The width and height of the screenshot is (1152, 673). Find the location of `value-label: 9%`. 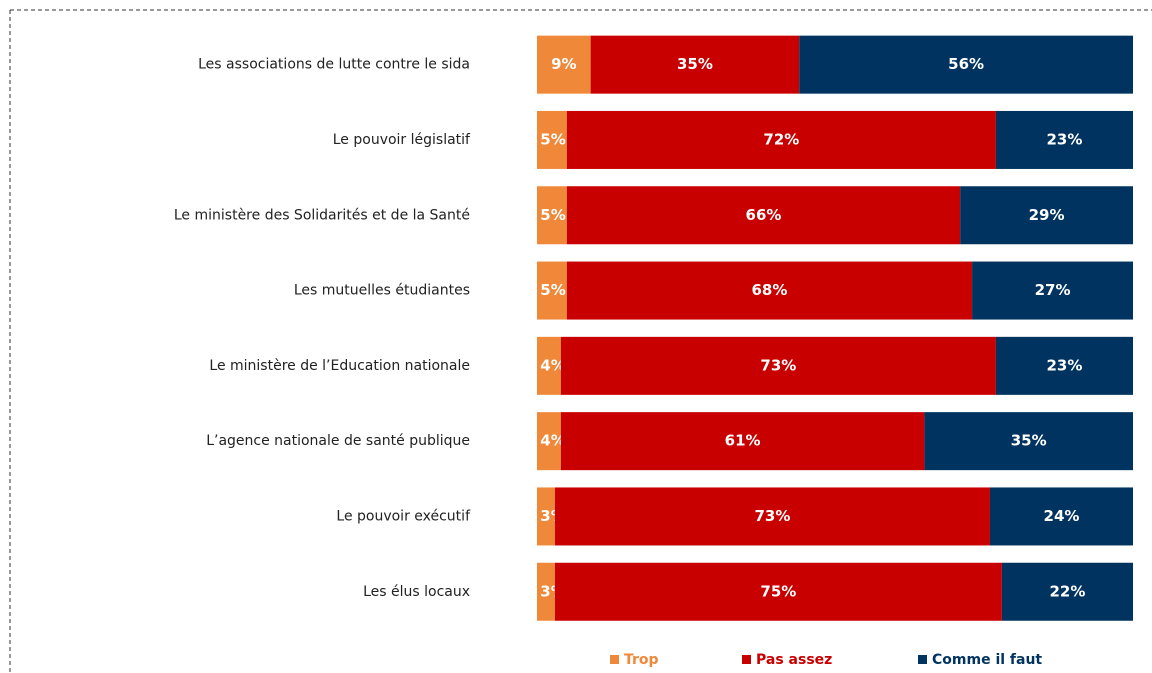

value-label: 9% is located at coordinates (563, 64).